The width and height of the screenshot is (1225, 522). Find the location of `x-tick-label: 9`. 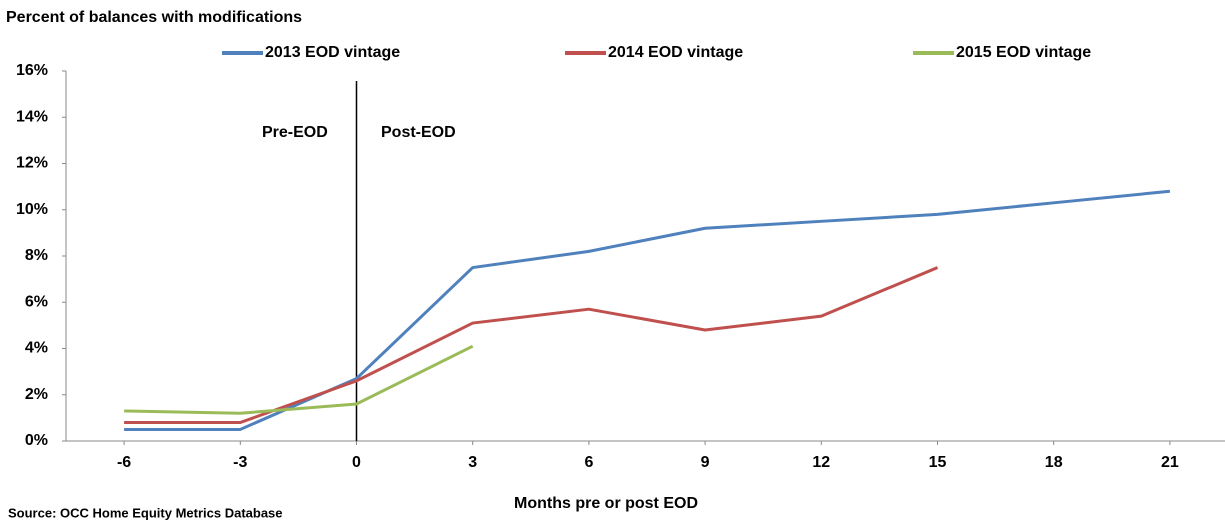

x-tick-label: 9 is located at coordinates (705, 462).